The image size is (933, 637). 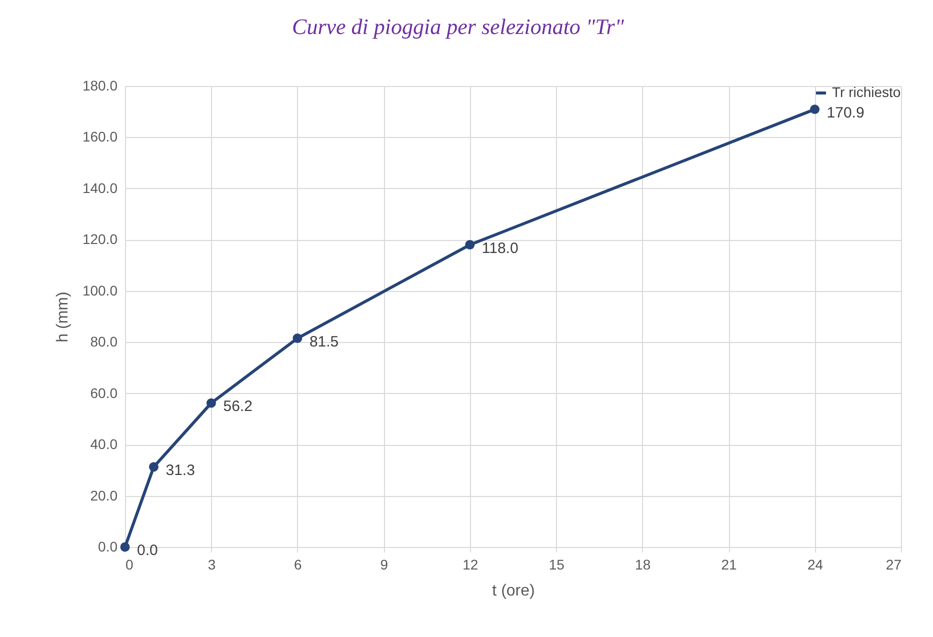 I want to click on x-tick-label: 27, so click(x=894, y=564).